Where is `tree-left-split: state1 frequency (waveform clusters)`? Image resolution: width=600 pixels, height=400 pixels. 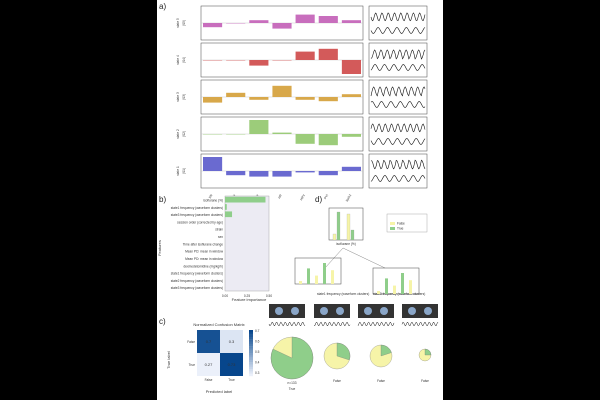 tree-left-split: state1 frequency (waveform clusters) is located at coordinates (343, 294).